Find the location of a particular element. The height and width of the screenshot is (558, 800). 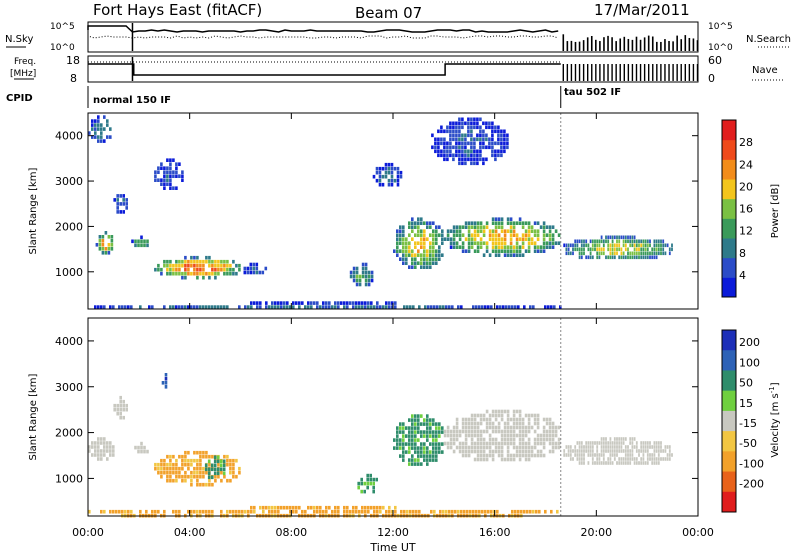

x-tick-label: 20:00 is located at coordinates (596, 532).